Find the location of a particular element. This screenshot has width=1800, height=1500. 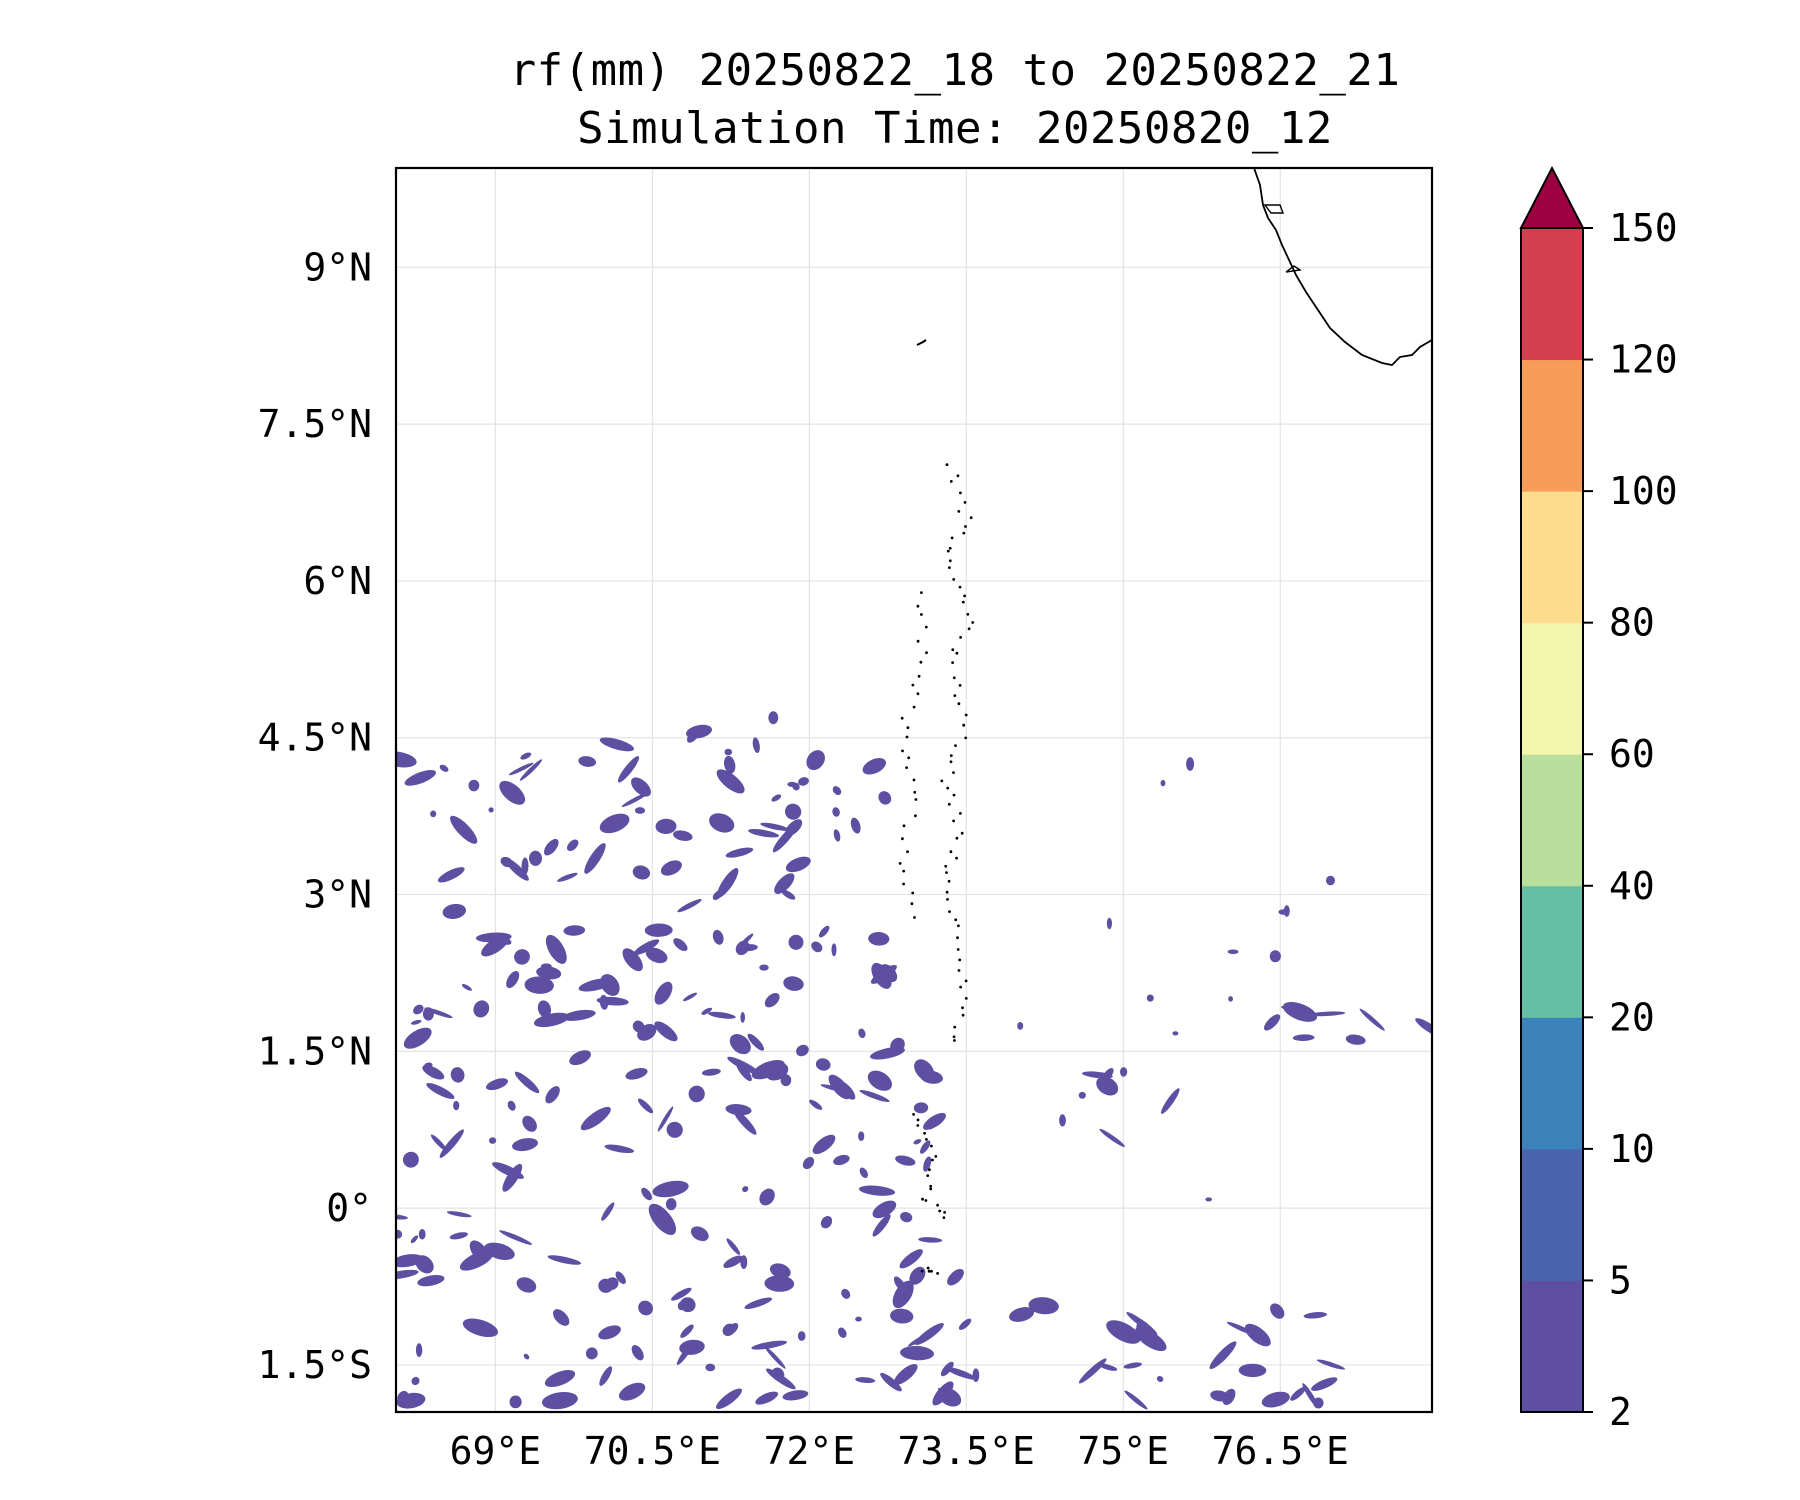

coastline is located at coordinates (1174, 267).